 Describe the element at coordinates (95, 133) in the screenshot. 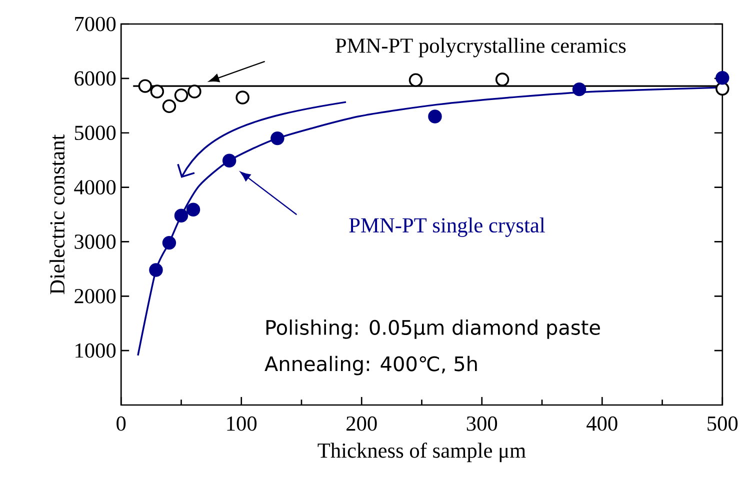

I see `y-tick-label: 5000` at that location.